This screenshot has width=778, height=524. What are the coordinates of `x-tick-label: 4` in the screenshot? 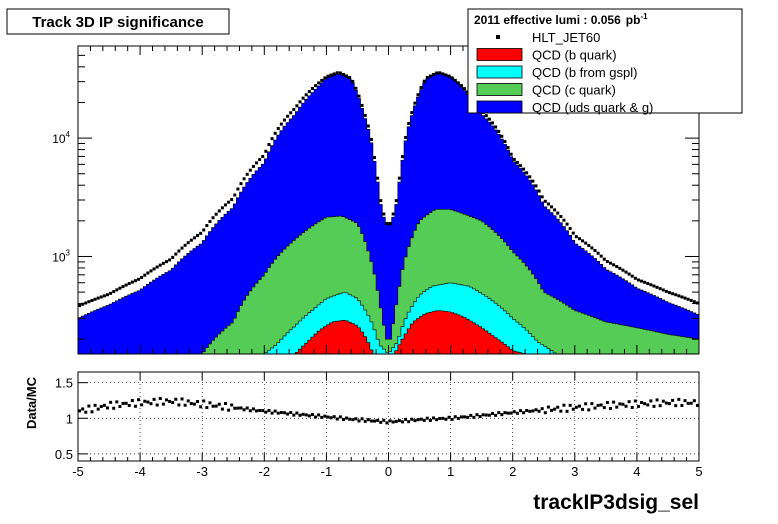 It's located at (636, 471).